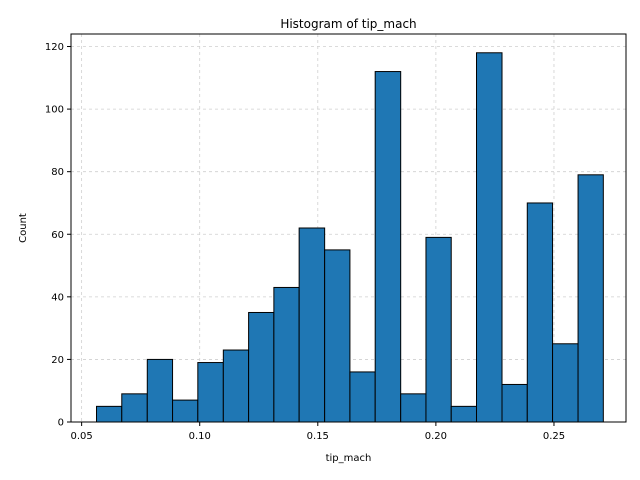 Image resolution: width=640 pixels, height=480 pixels. What do you see at coordinates (57, 360) in the screenshot?
I see `y-tick-label: 20` at bounding box center [57, 360].